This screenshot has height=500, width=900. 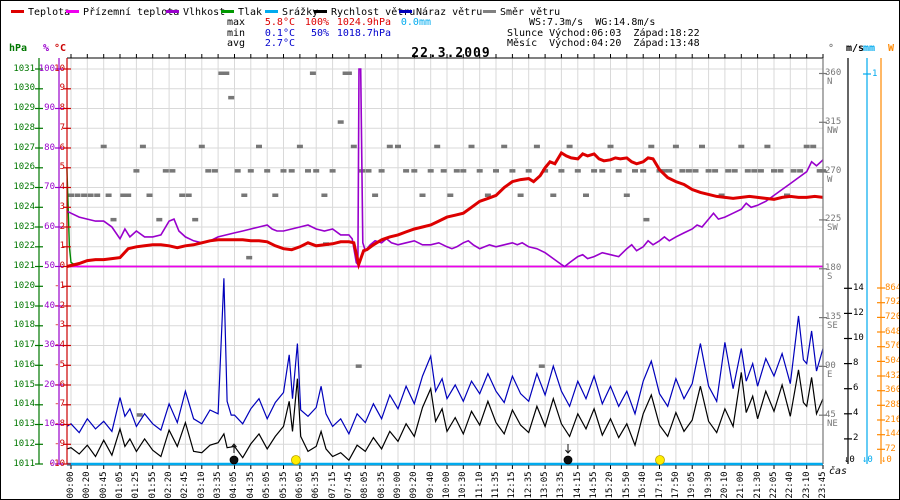 What do you see at coordinates (831, 48) in the screenshot?
I see `wind-direction-axis-unit: °` at bounding box center [831, 48].